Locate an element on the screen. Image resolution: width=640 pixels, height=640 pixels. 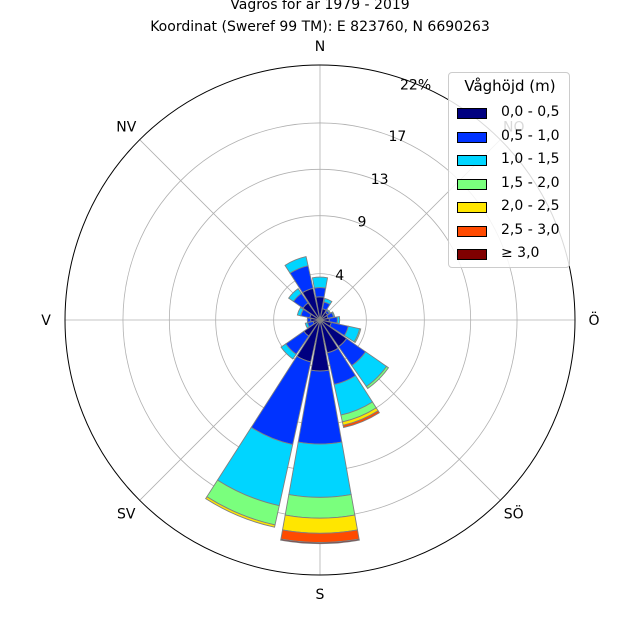
legend-label: 2,5 - 3,0 is located at coordinates (530, 229).